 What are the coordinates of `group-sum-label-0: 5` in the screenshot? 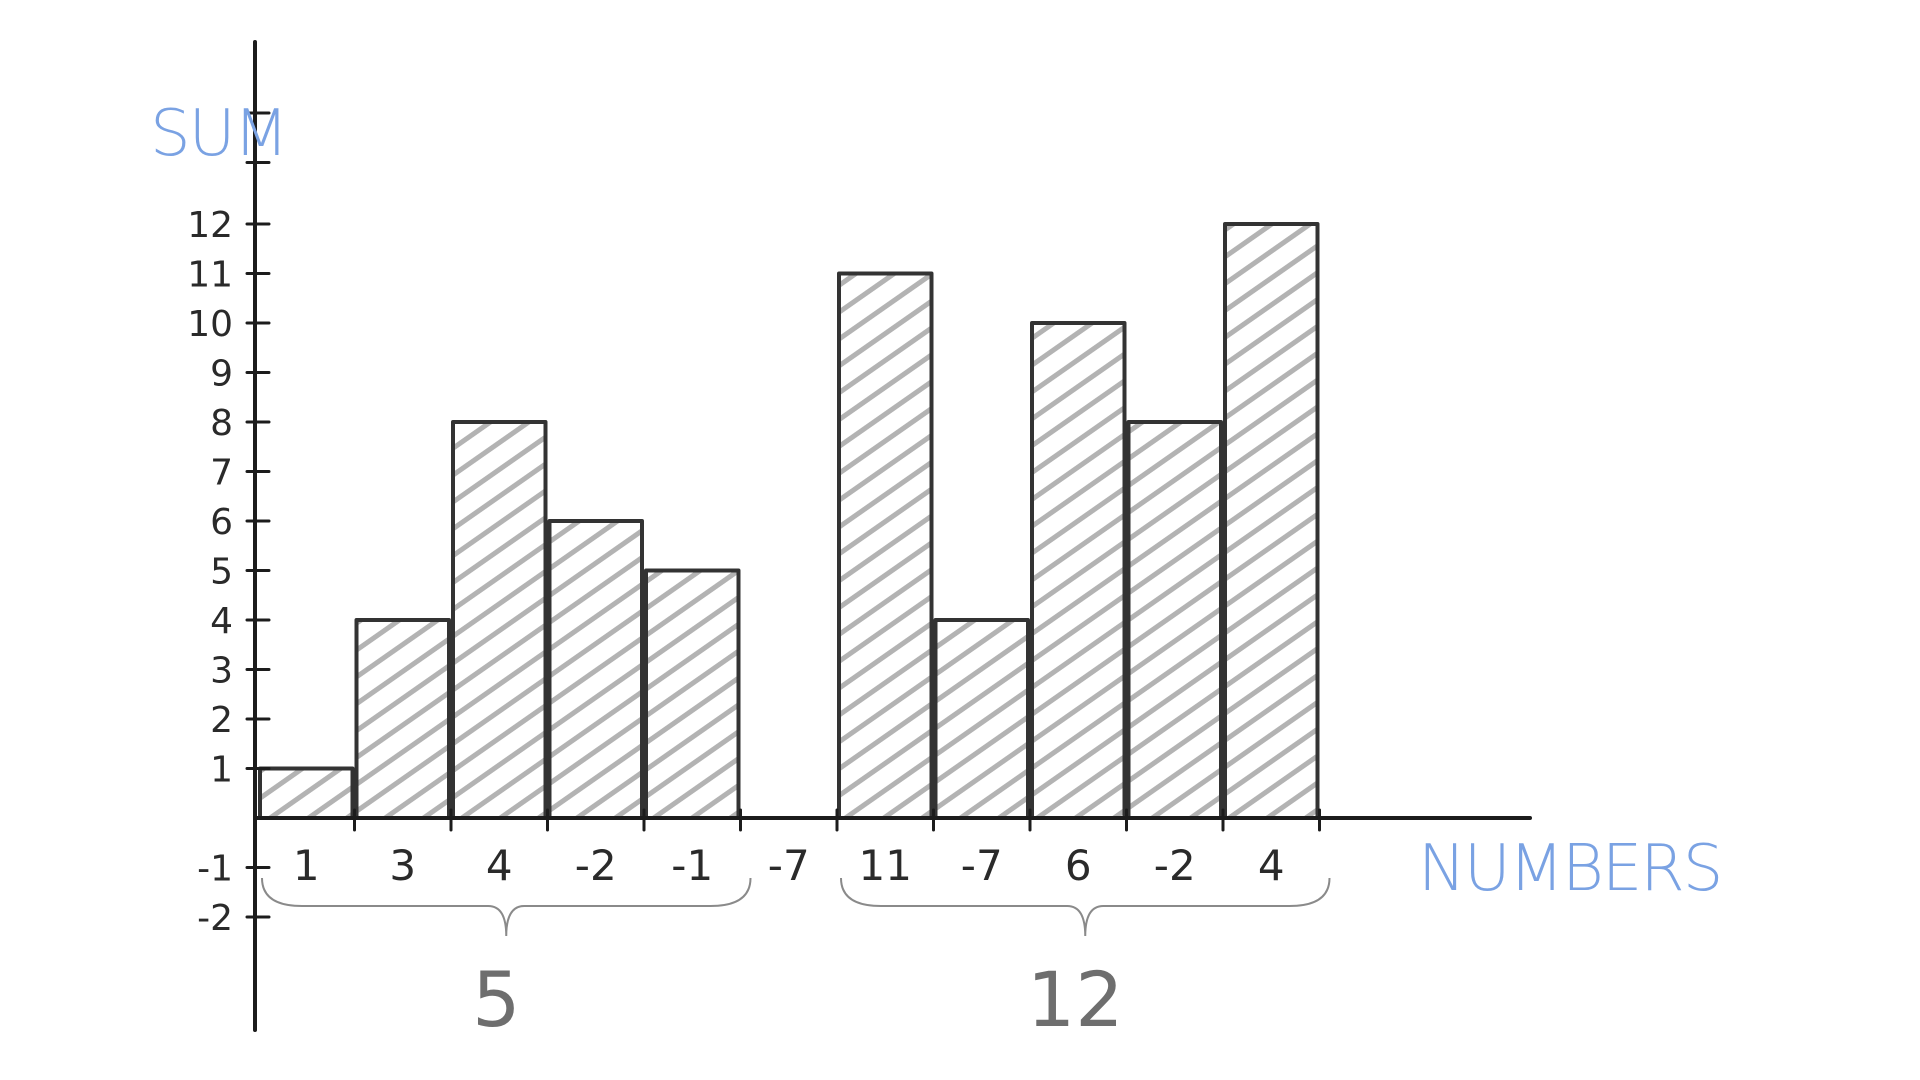 It's located at (496, 999).